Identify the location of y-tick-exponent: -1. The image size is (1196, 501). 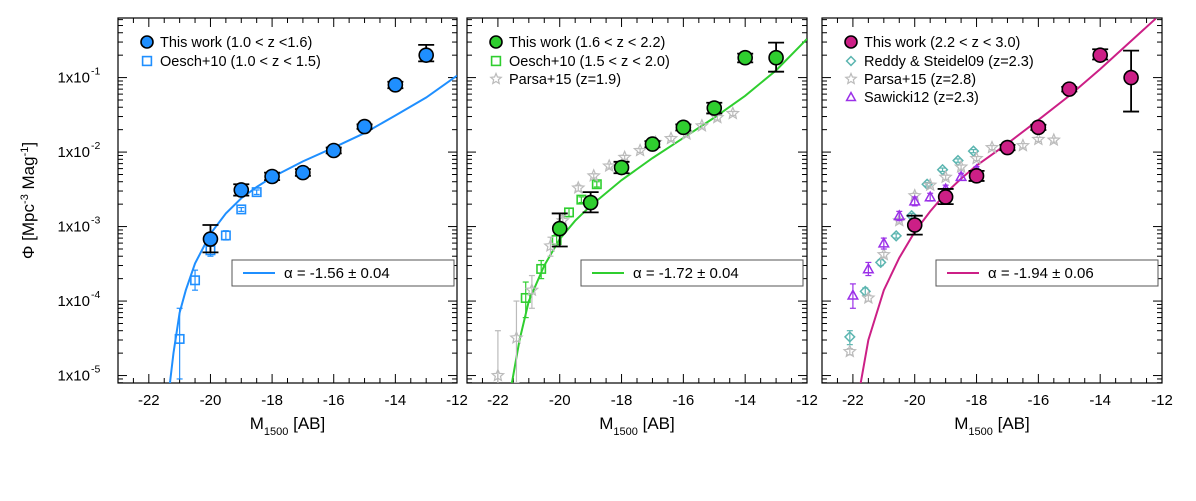
(95, 72).